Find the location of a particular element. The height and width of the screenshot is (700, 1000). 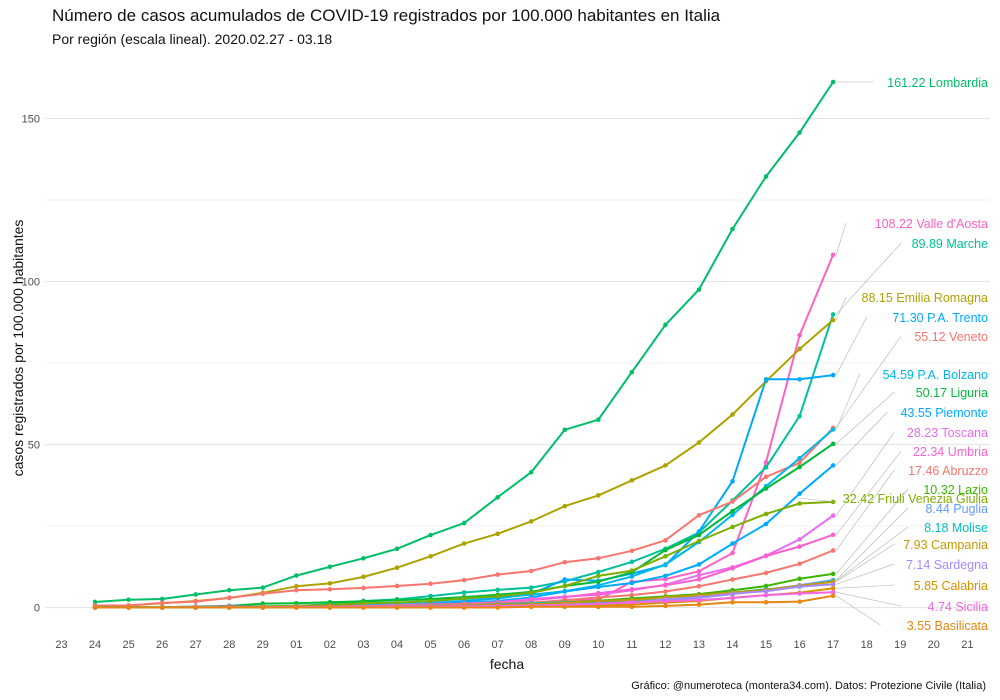

series-end-label: 50.17 Liguria is located at coordinates (952, 393).